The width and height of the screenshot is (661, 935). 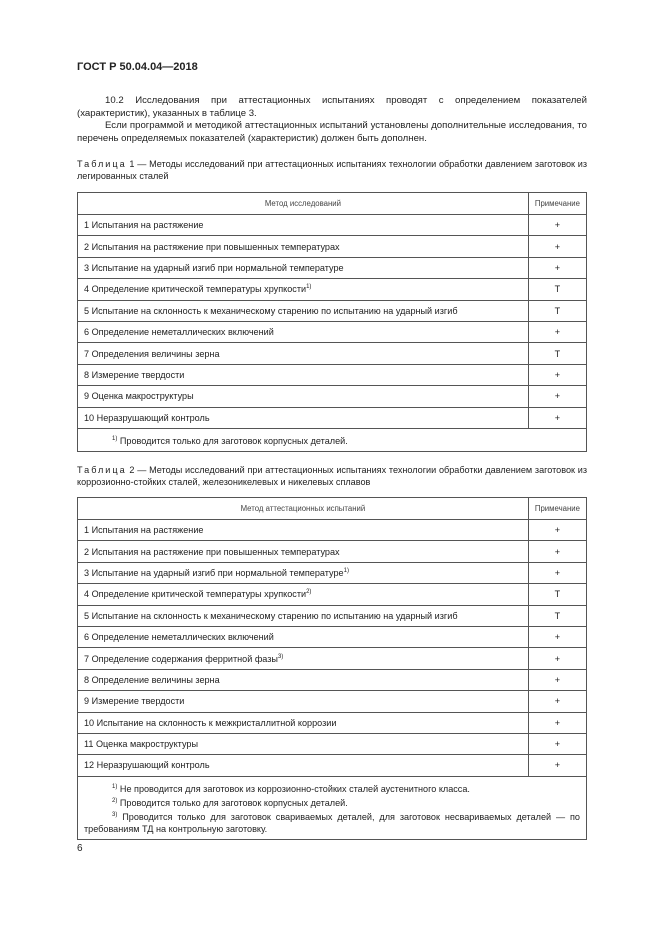 I want to click on table-row: 9 Измерение твердости +, so click(x=332, y=701).